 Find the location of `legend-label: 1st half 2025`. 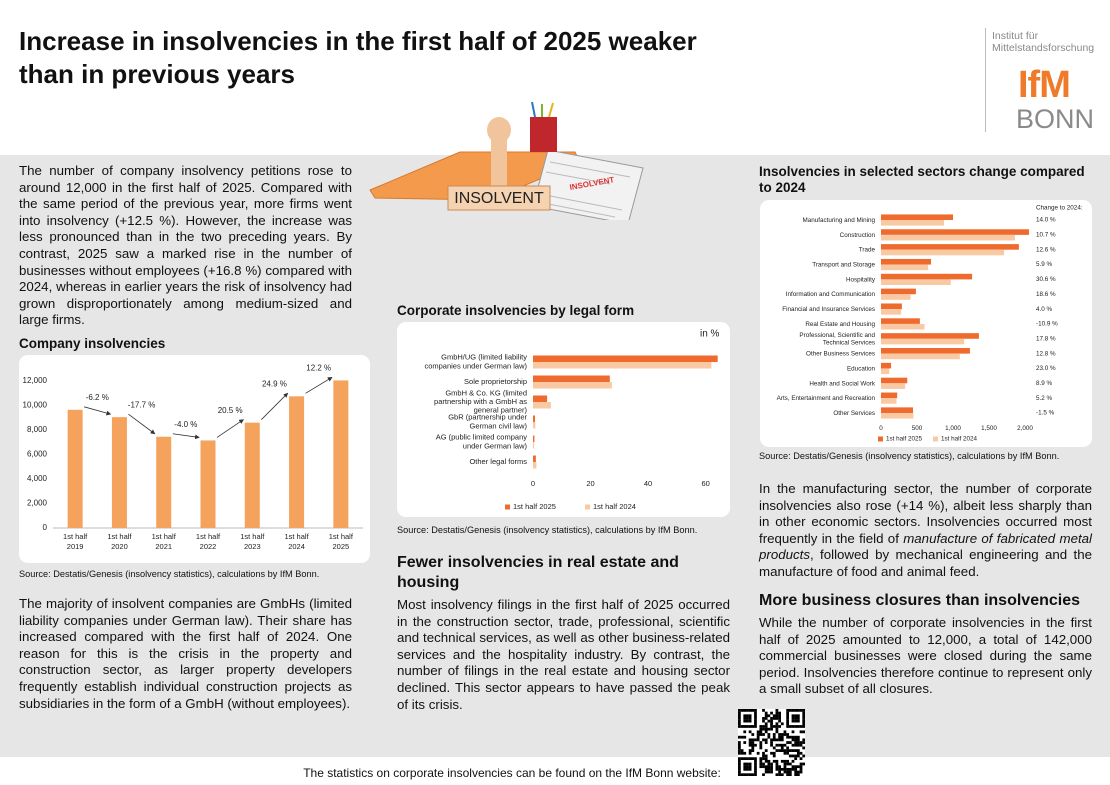

legend-label: 1st half 2025 is located at coordinates (534, 506).